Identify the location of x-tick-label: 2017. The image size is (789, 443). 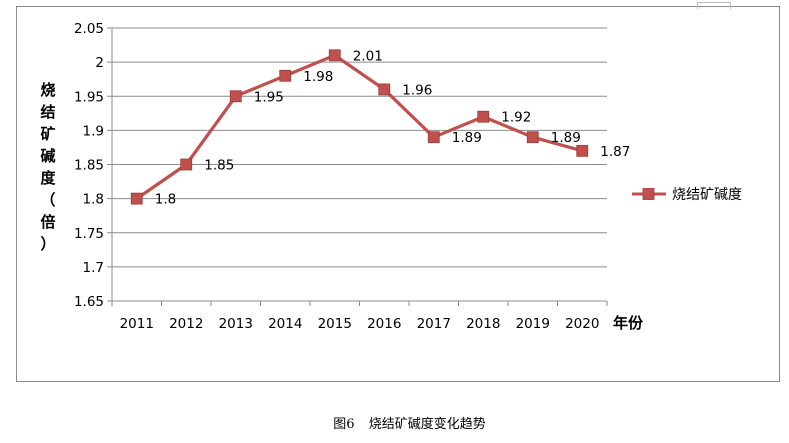
(434, 324).